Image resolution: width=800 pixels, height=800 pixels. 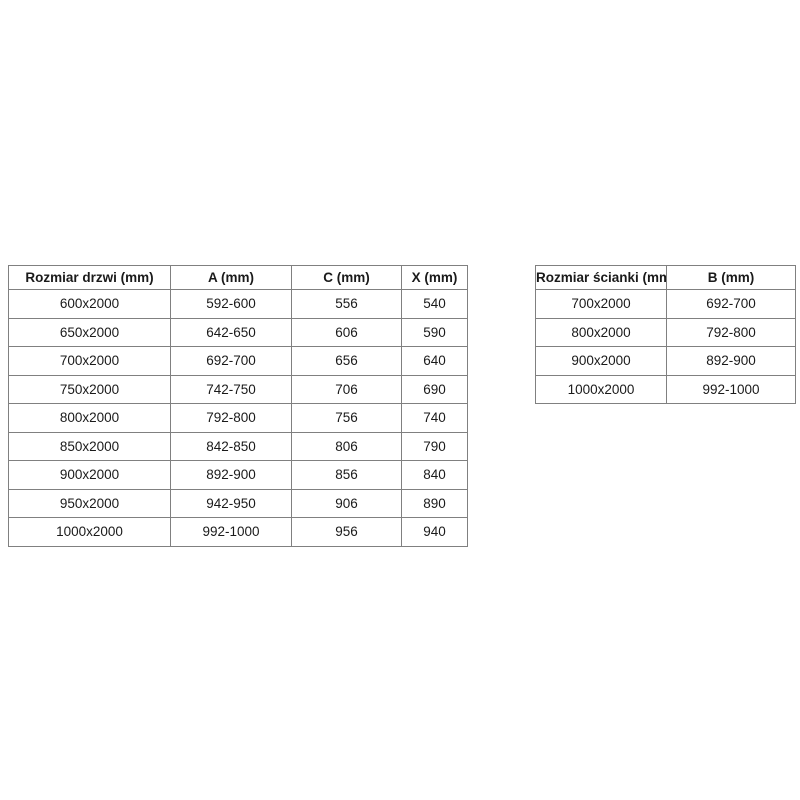 I want to click on table-cell: 606, so click(x=346, y=332).